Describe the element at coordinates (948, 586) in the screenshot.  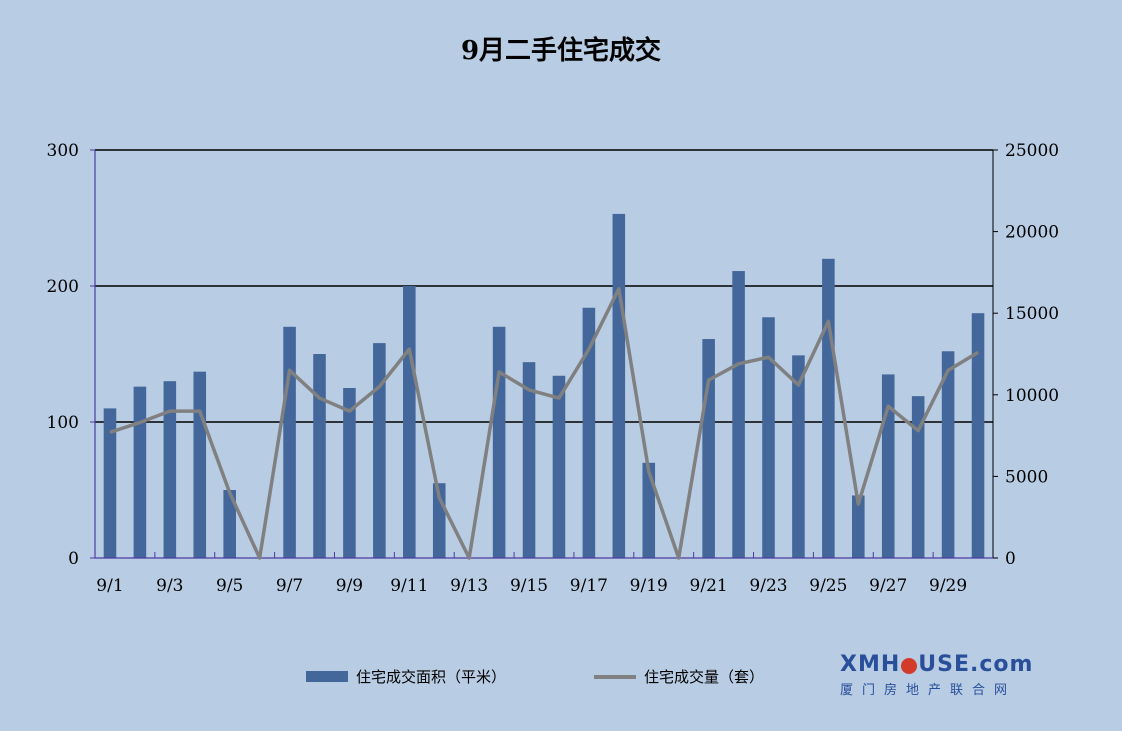
I see `x-tick-label: 9/29` at that location.